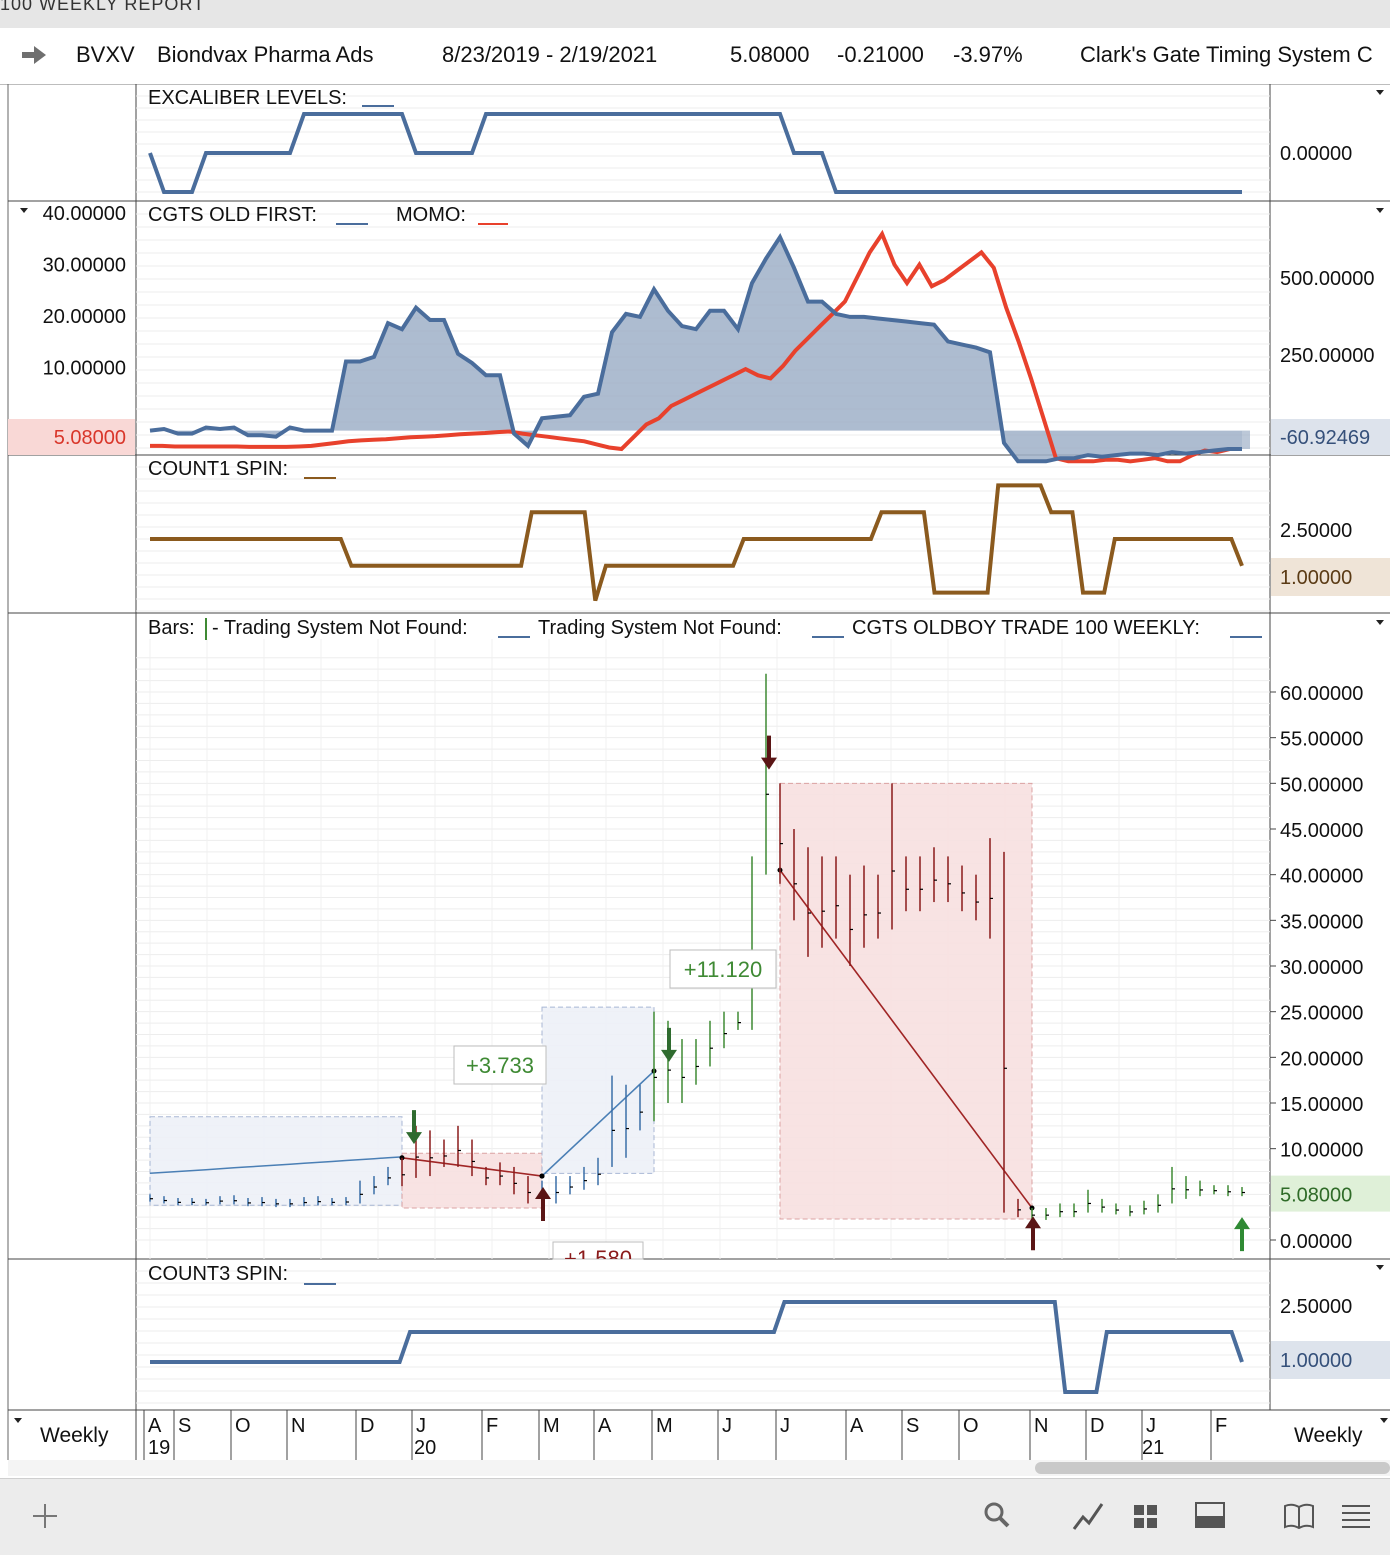 The width and height of the screenshot is (1390, 1555). I want to click on y-tick-label: 25.00000, so click(1321, 1014).